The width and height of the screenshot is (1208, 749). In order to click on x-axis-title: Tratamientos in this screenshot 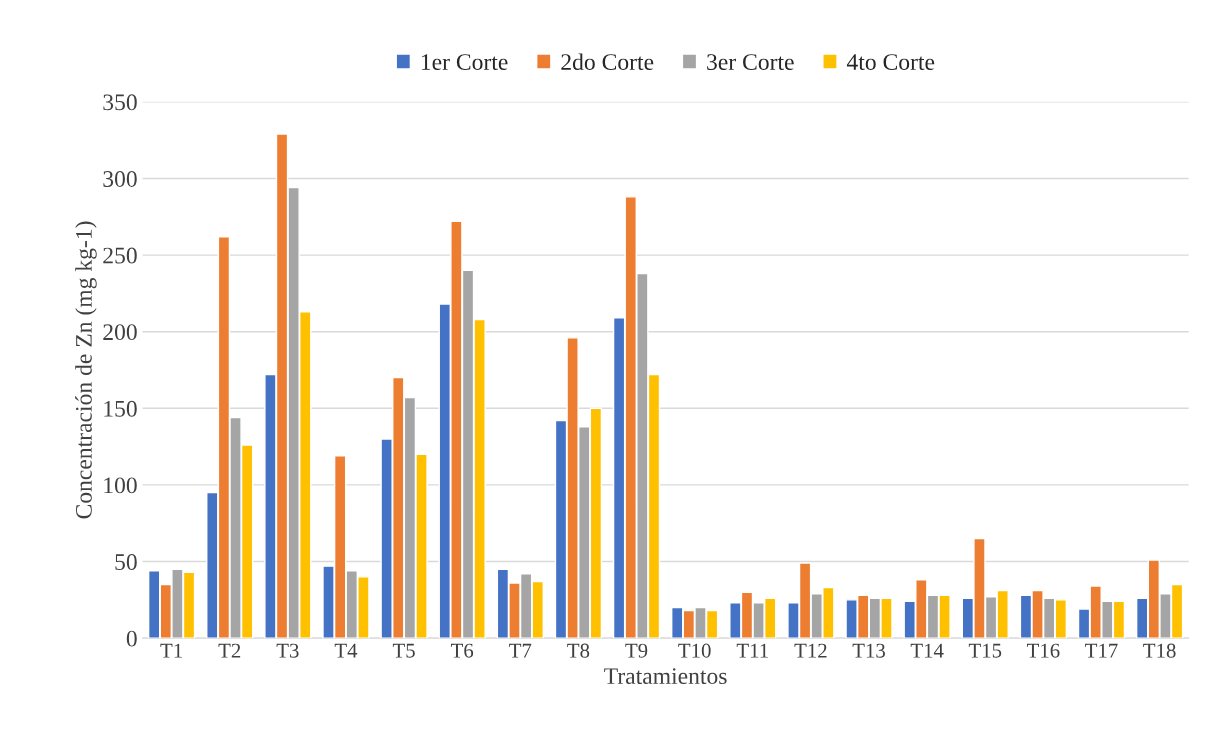, I will do `click(665, 676)`.